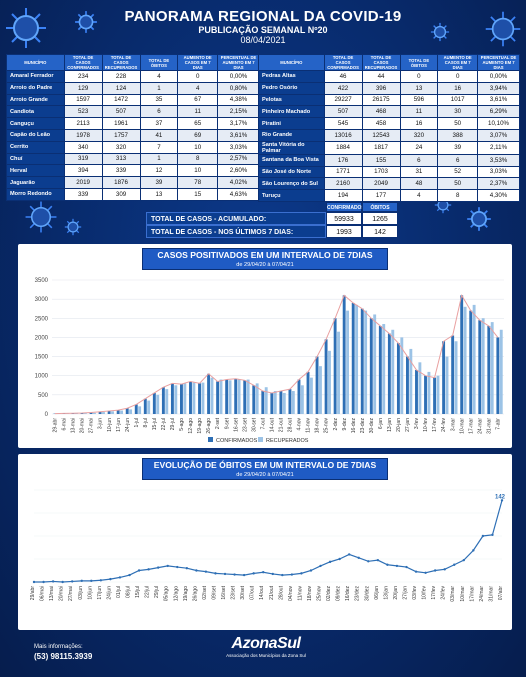 This screenshot has height=677, width=526. Describe the element at coordinates (254, 424) in the screenshot. I see `x-tick-label: 30-set` at that location.